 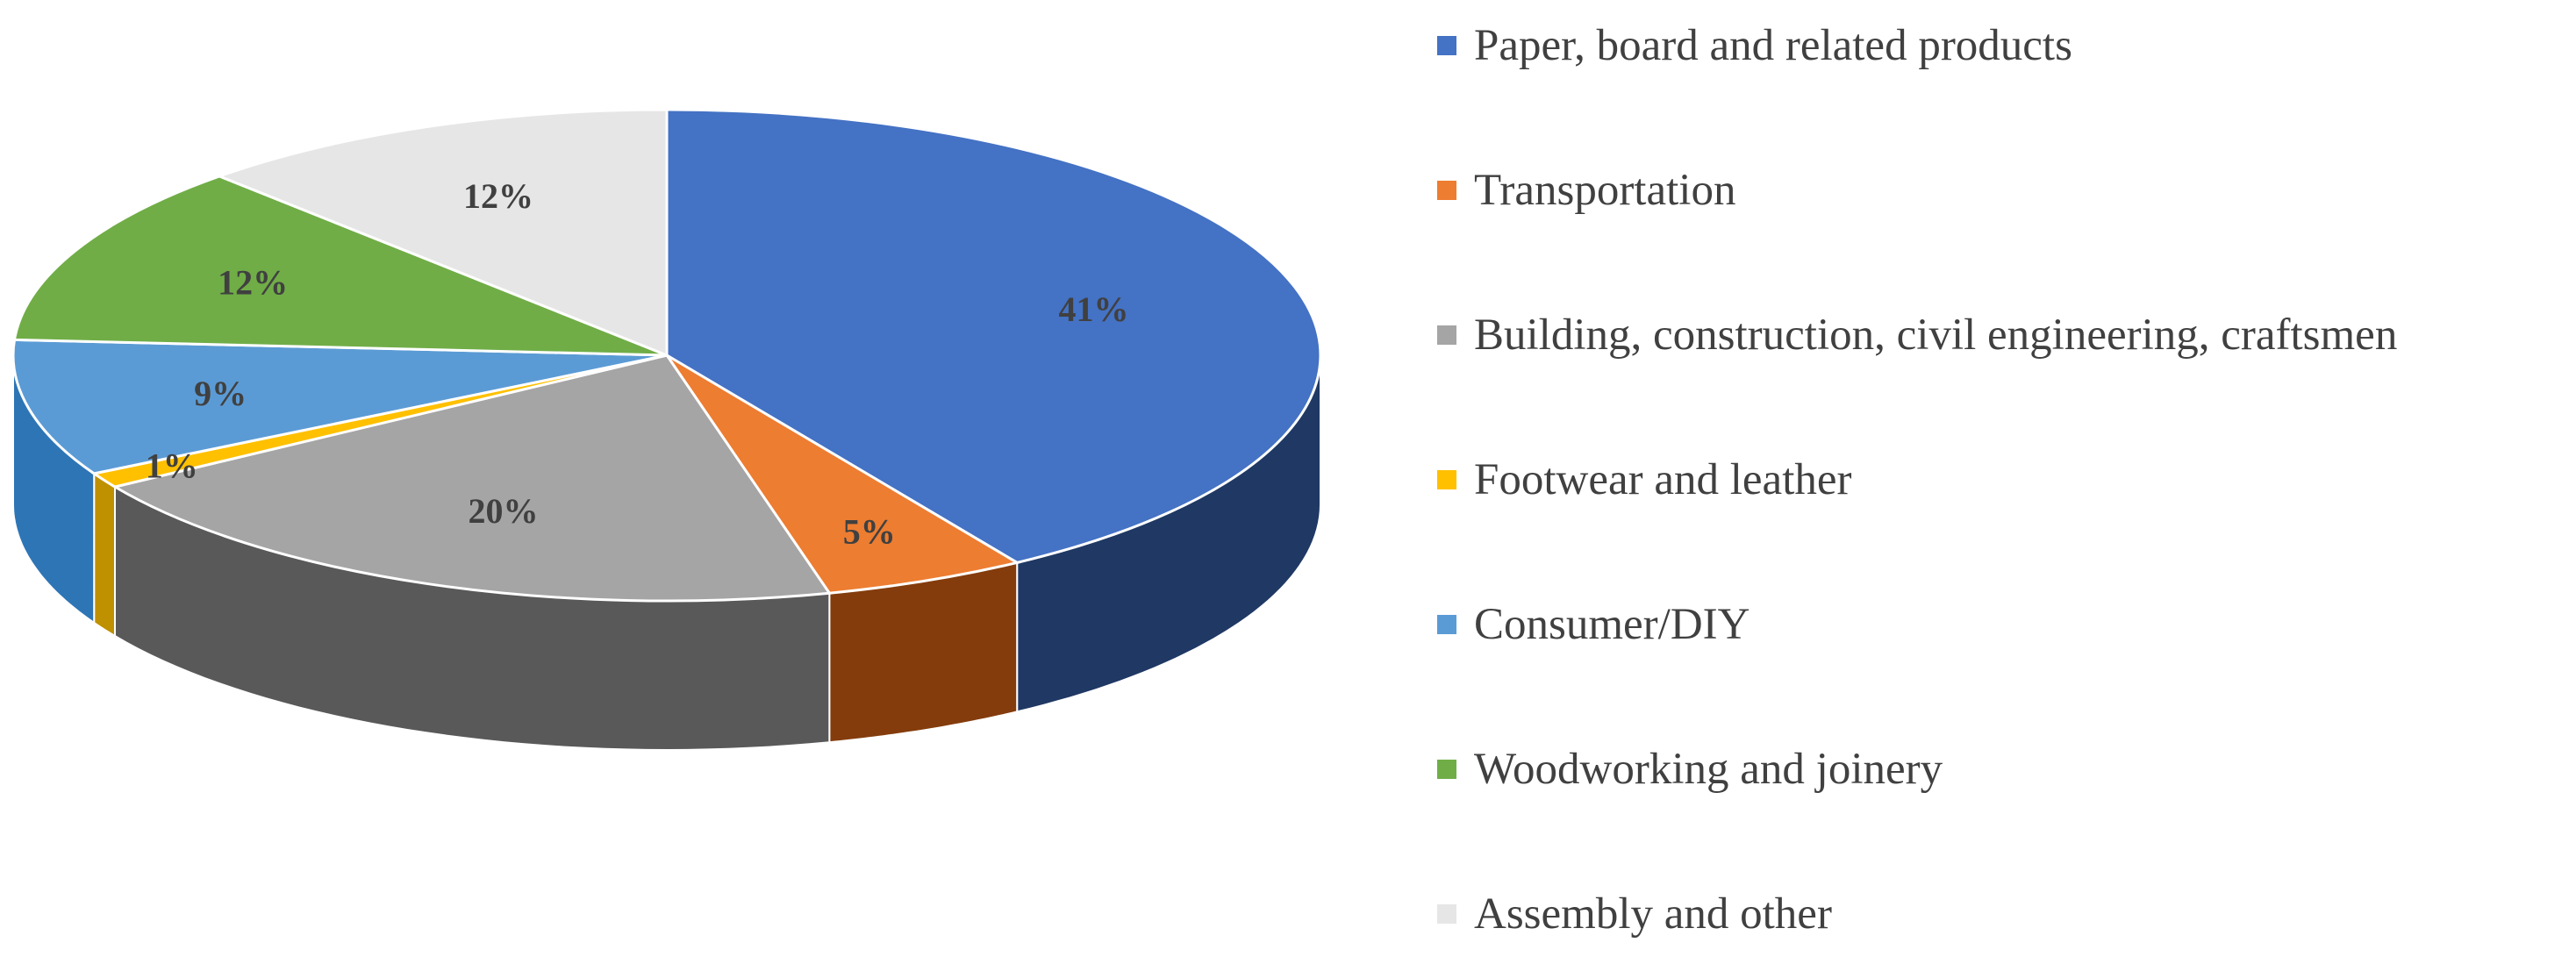 I want to click on pie-slice-building-construction-civil-engineering-craftsmen, so click(x=471, y=478).